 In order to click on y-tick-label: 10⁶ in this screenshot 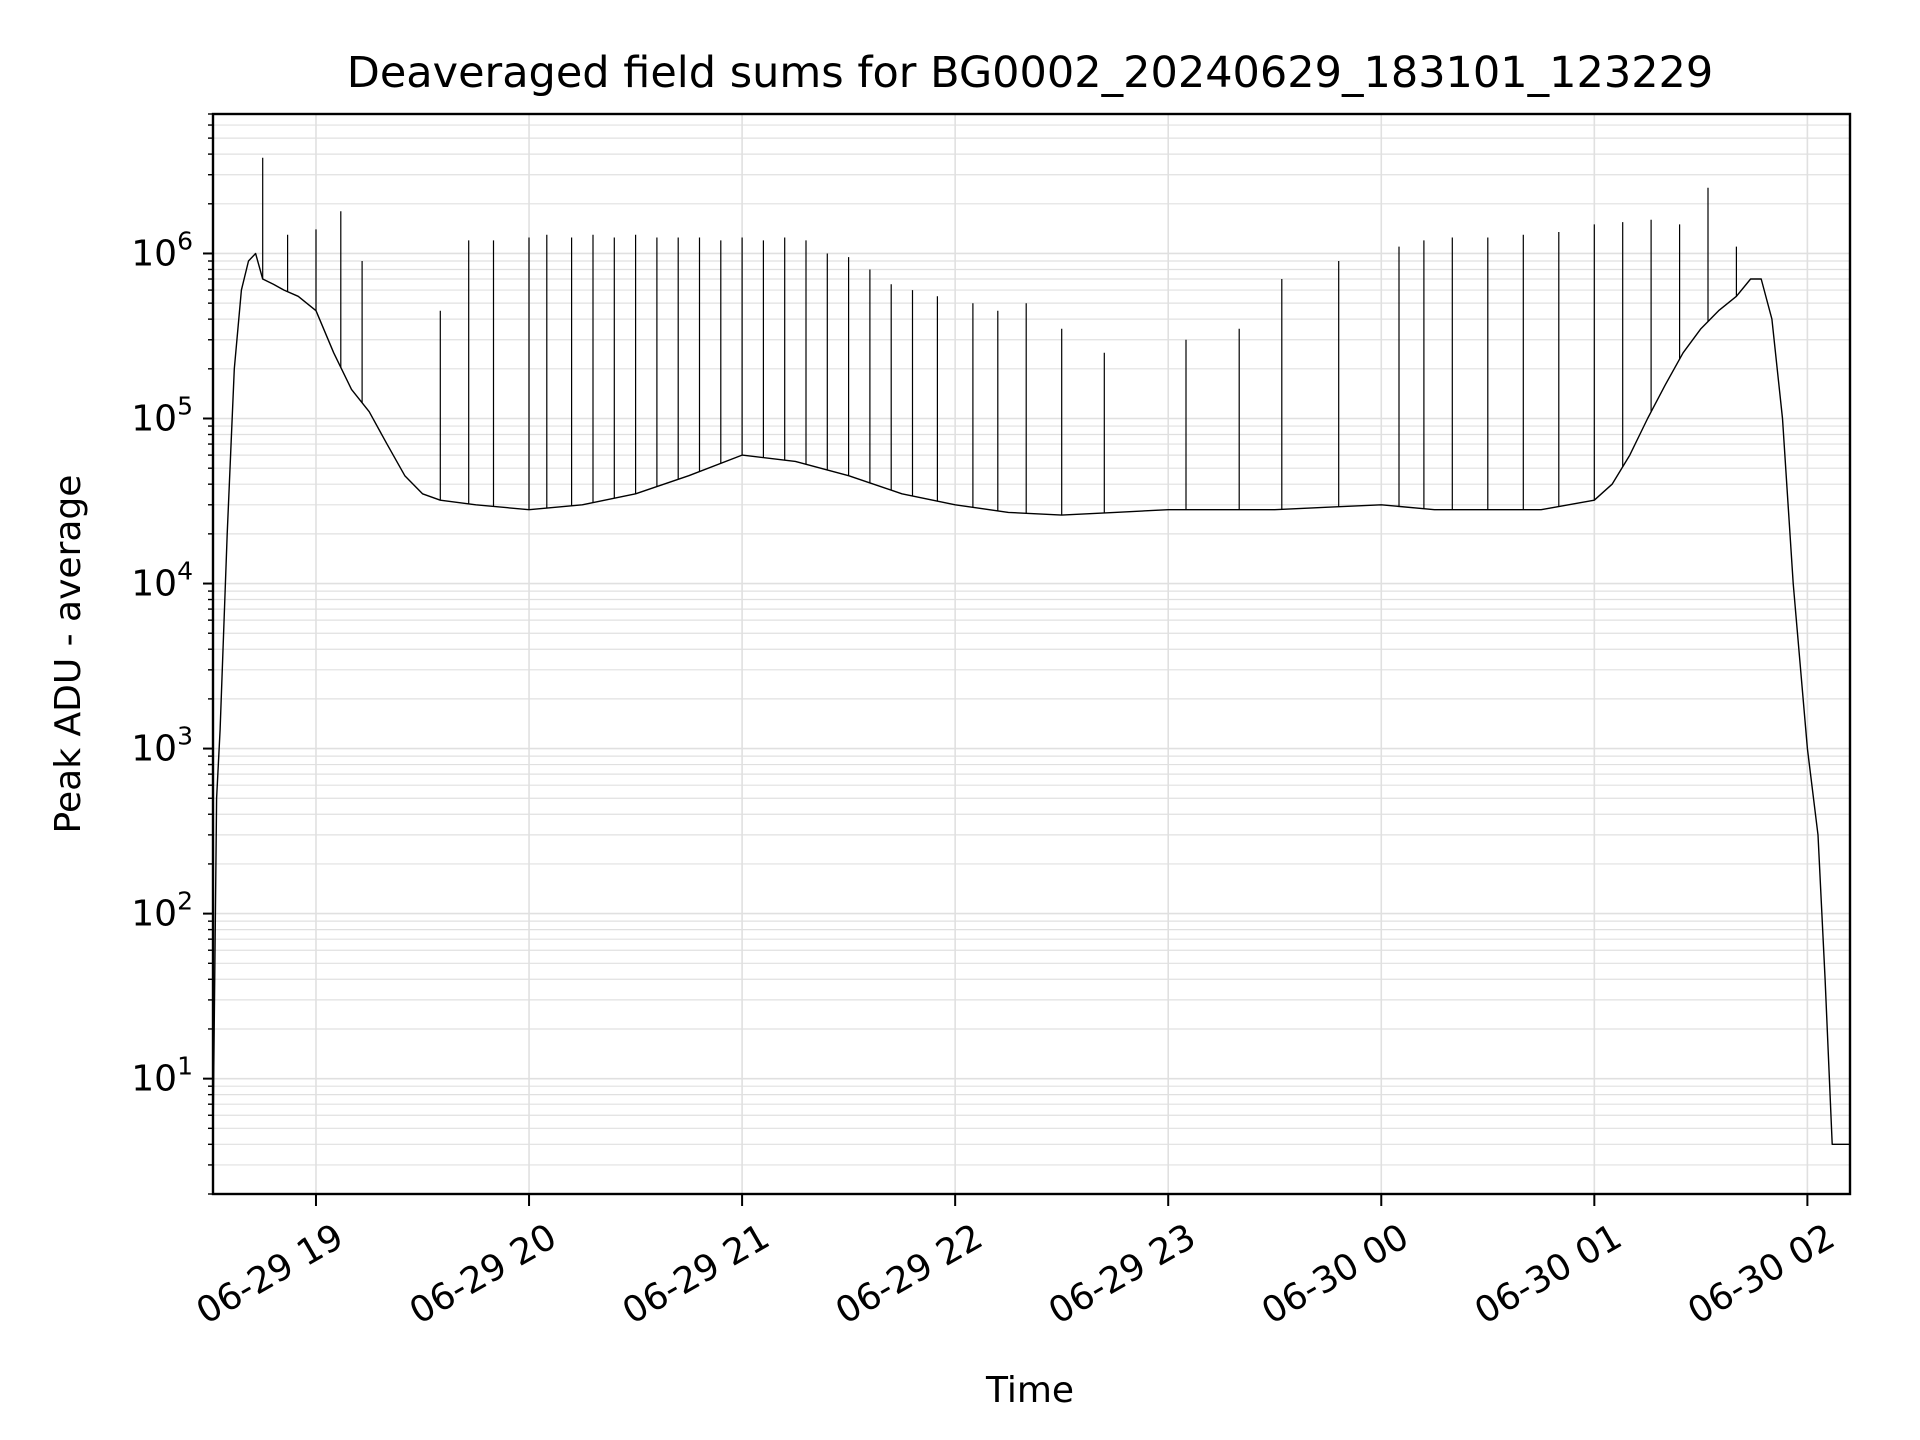, I will do `click(162, 250)`.